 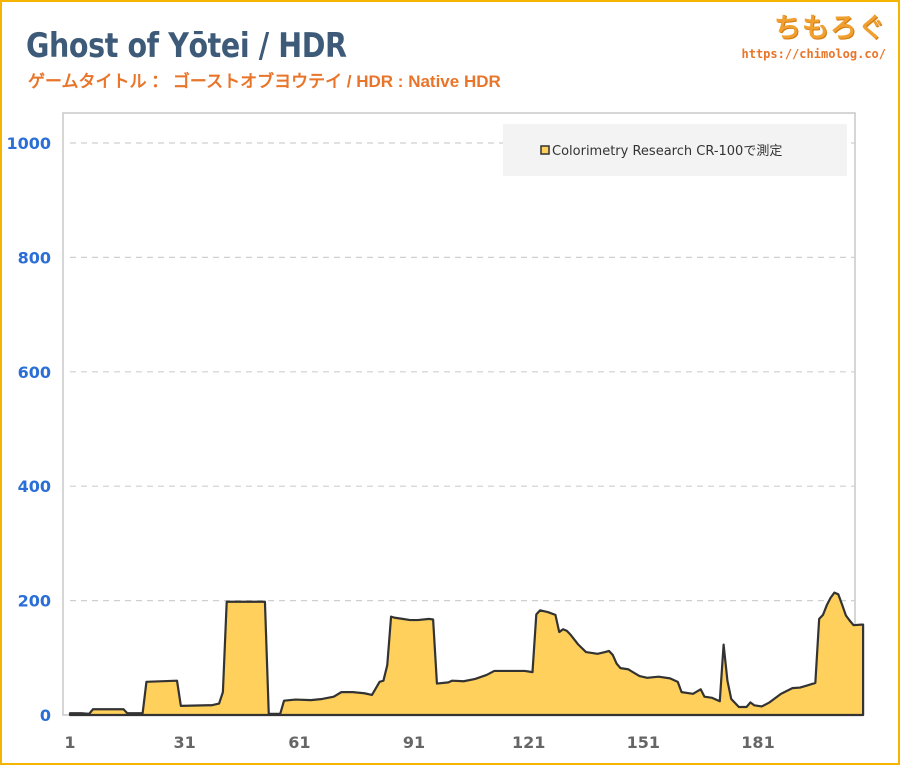 I want to click on chart-subtitle: ゲームタイトル ： ゴーストオブヨウテイ / HDR : Native HDR, so click(x=264, y=81).